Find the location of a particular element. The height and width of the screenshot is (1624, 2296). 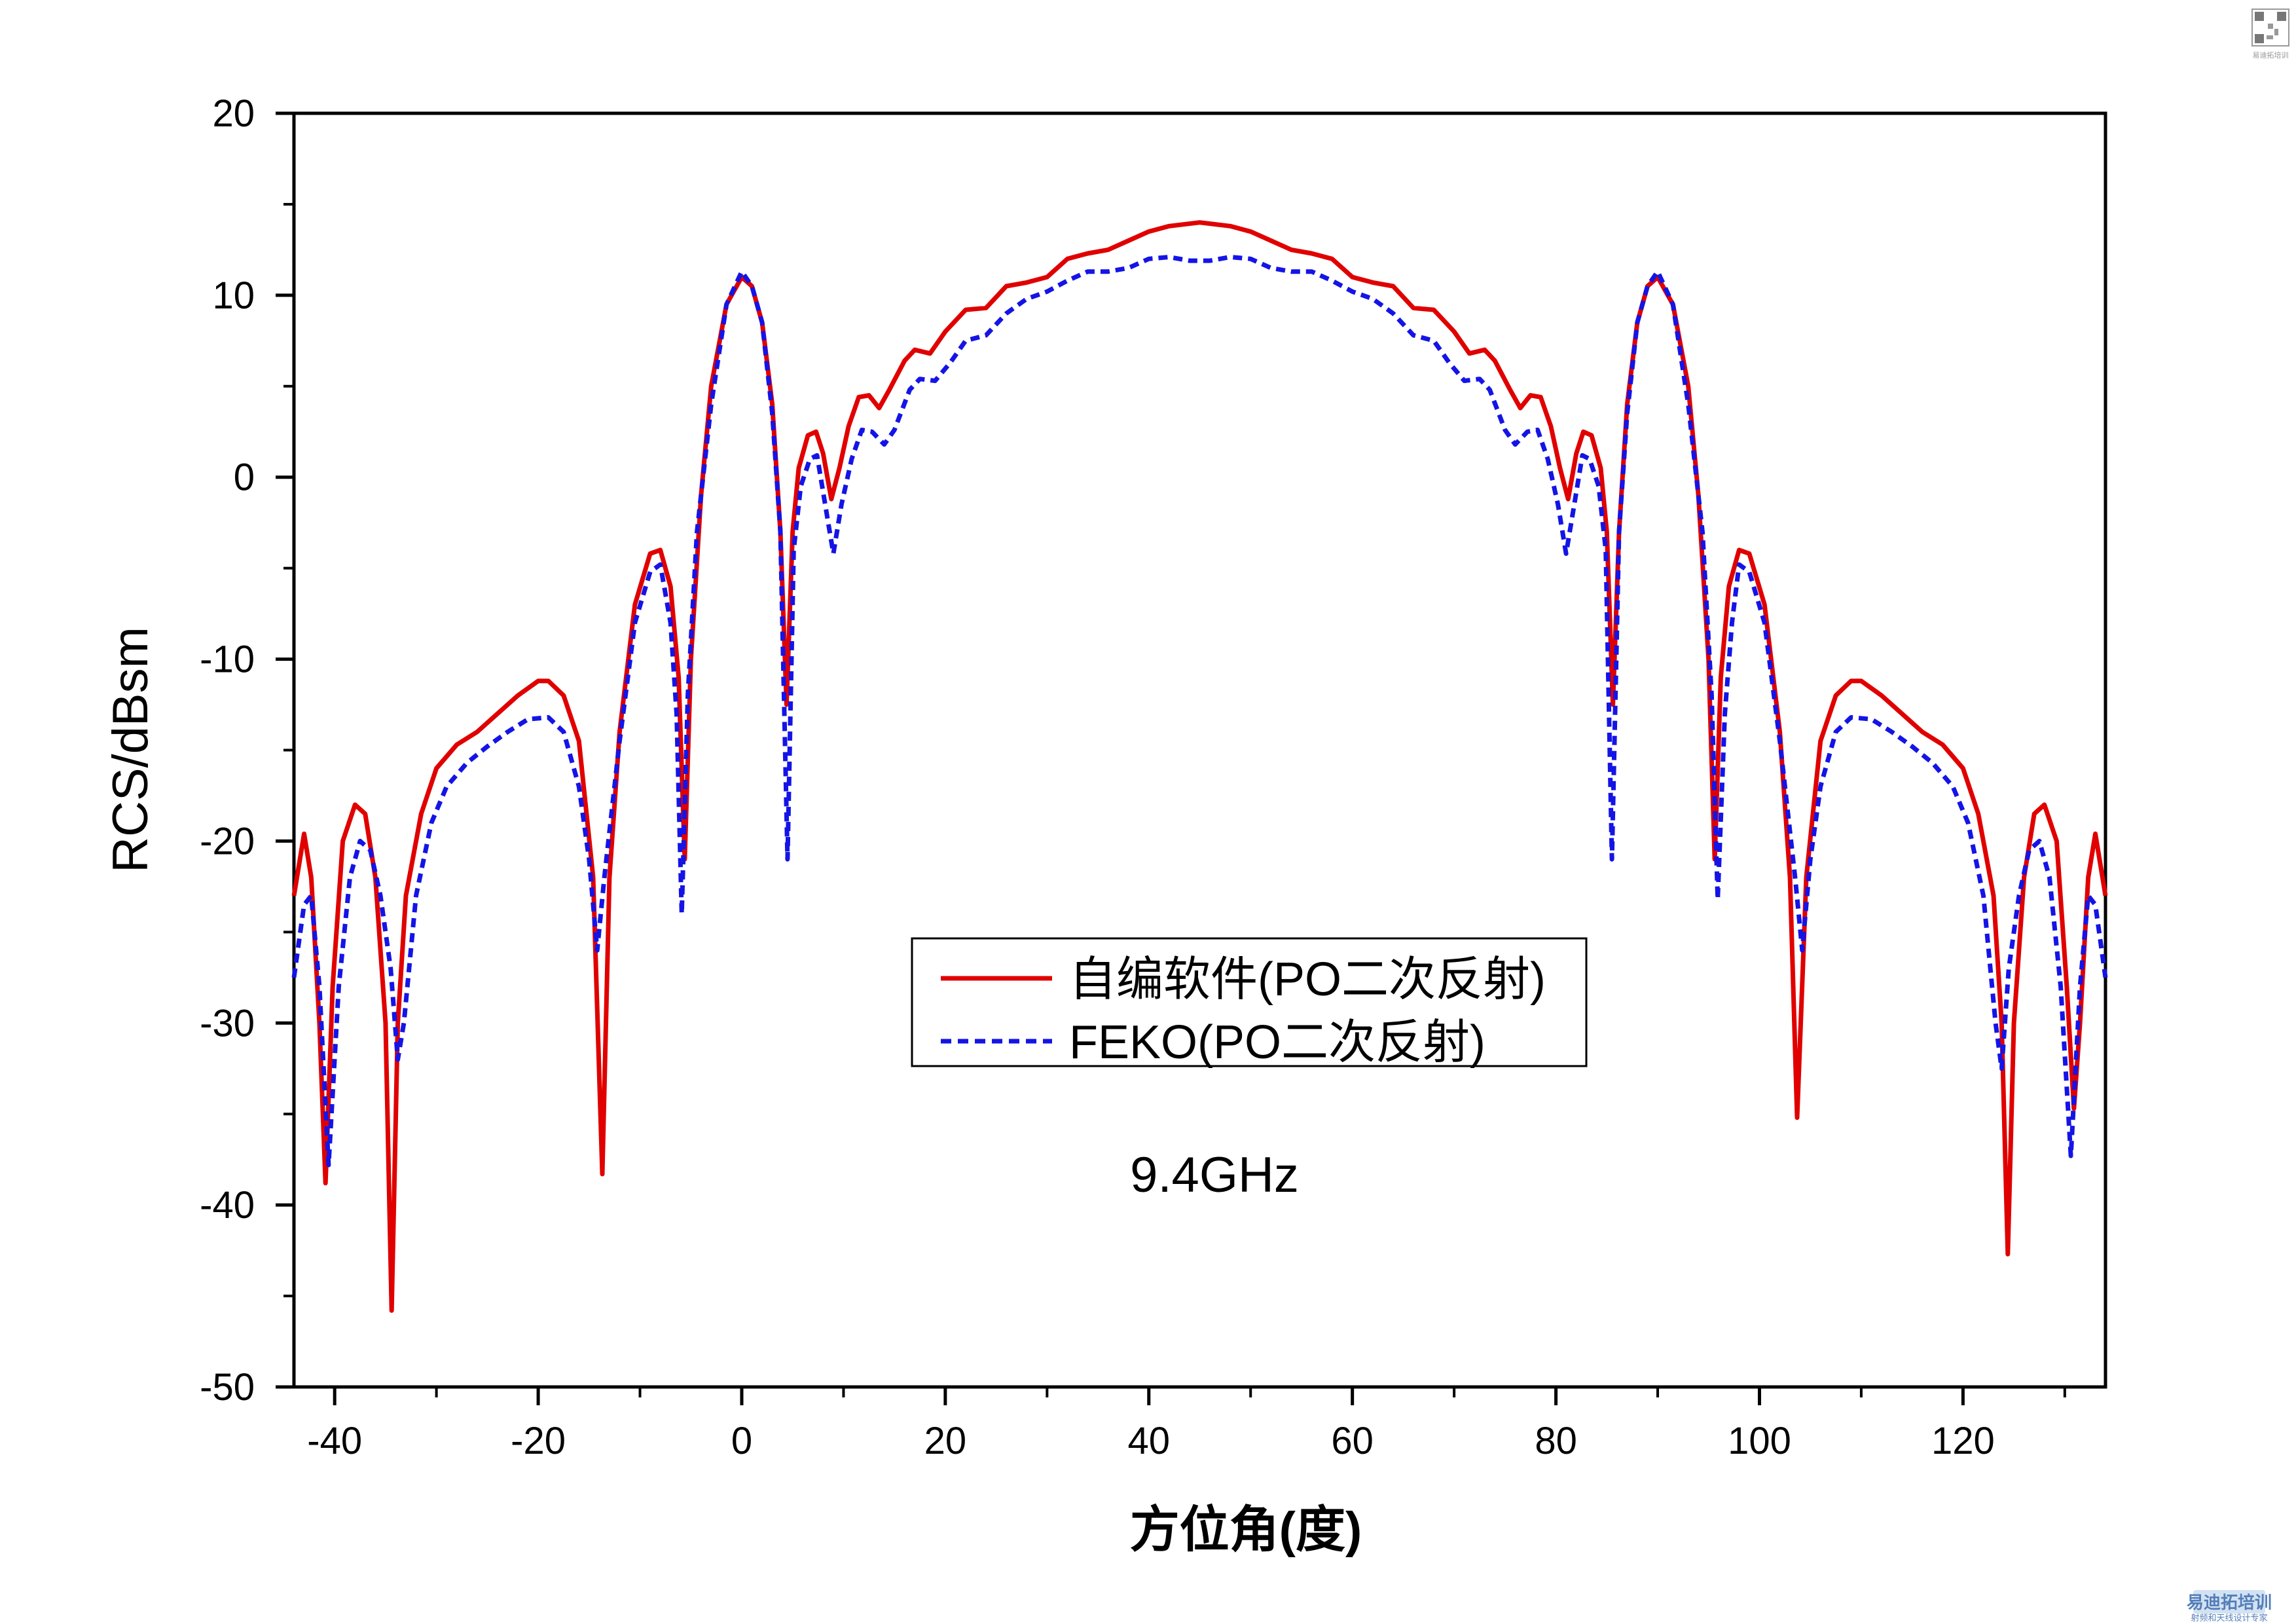

frequency-annotation: 9.4GHz is located at coordinates (1214, 1175).